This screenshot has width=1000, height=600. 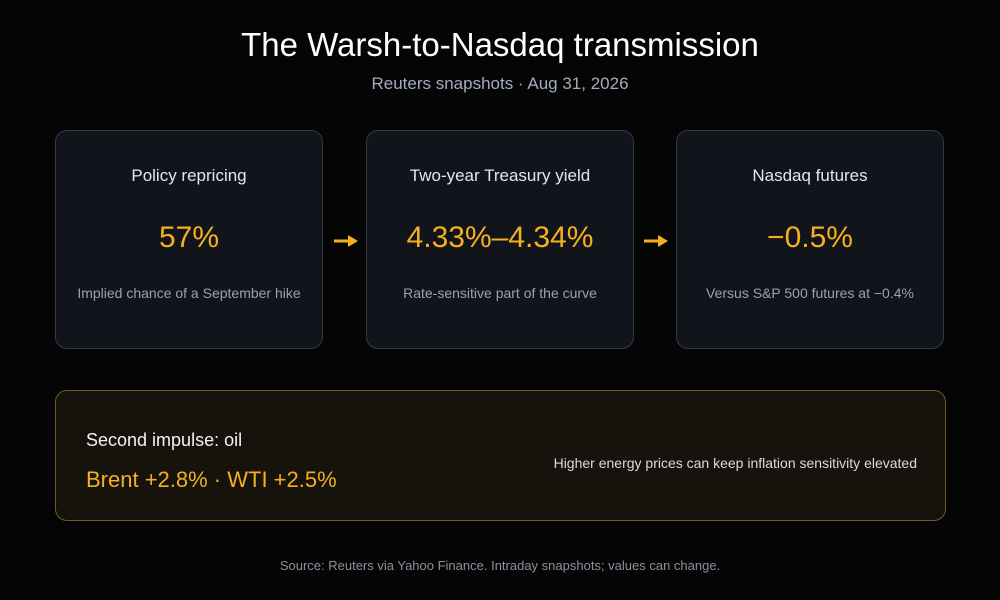 I want to click on page-title: The Warsh-to-Nasdaq transmission, so click(x=500, y=44).